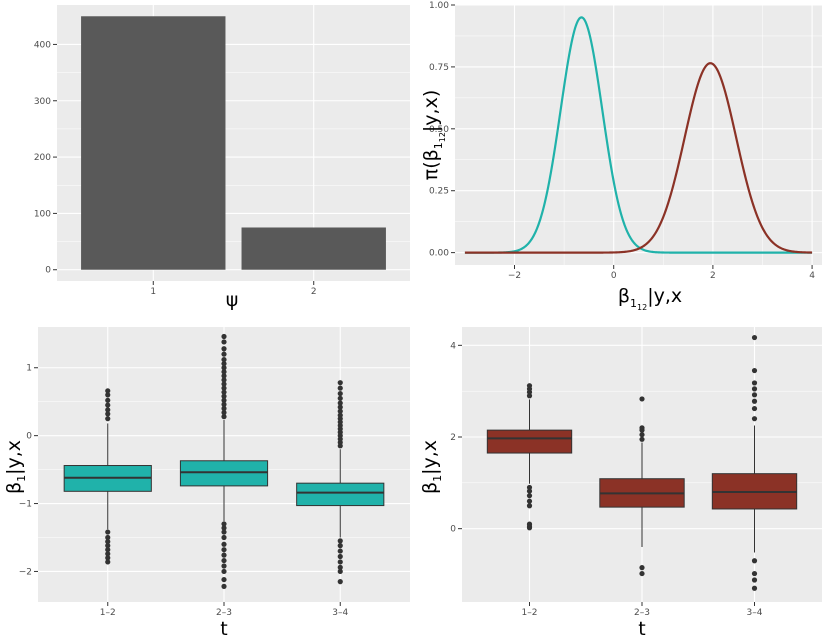 Image resolution: width=830 pixels, height=642 pixels. Describe the element at coordinates (25, 505) in the screenshot. I see `box-teal-y-tick-label: −1` at that location.